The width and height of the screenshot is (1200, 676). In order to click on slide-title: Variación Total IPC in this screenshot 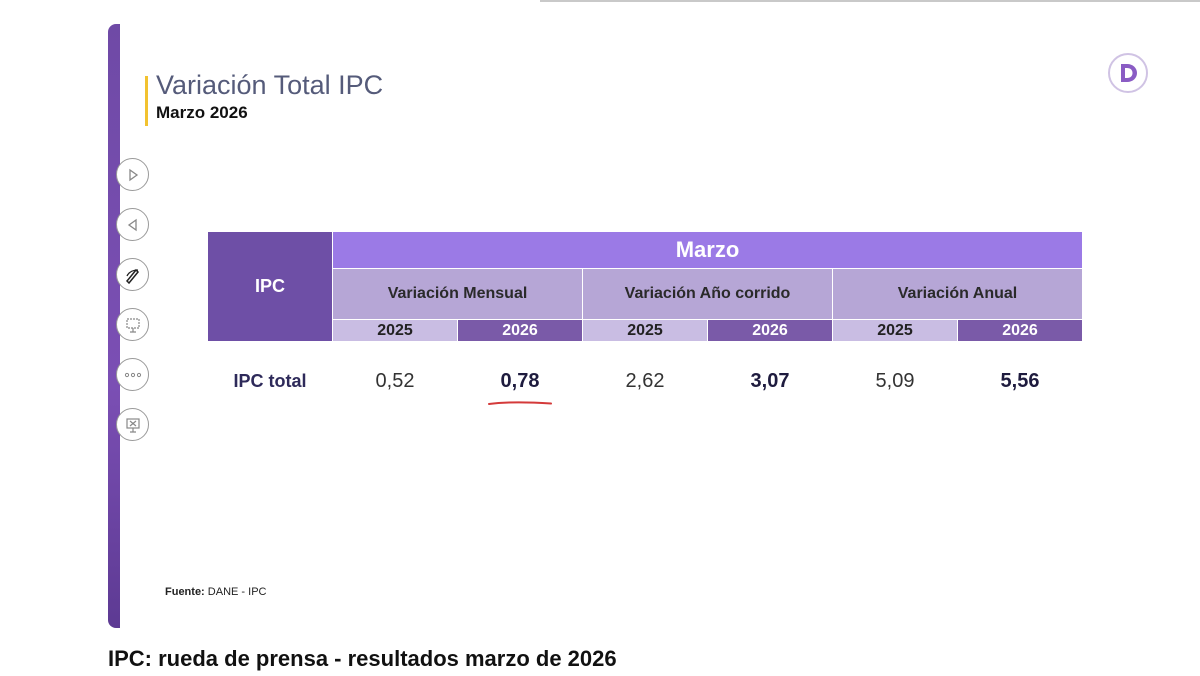, I will do `click(270, 85)`.